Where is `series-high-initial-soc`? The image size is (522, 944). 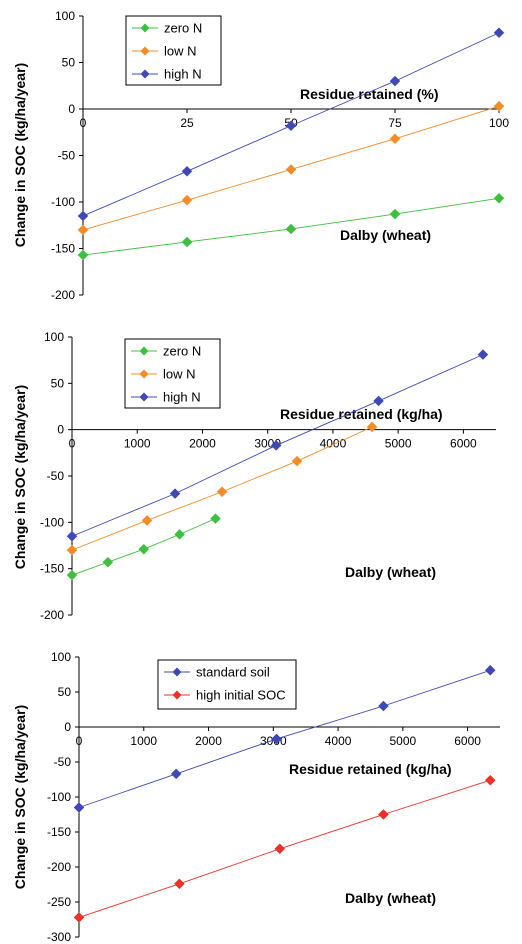 series-high-initial-soc is located at coordinates (284, 848).